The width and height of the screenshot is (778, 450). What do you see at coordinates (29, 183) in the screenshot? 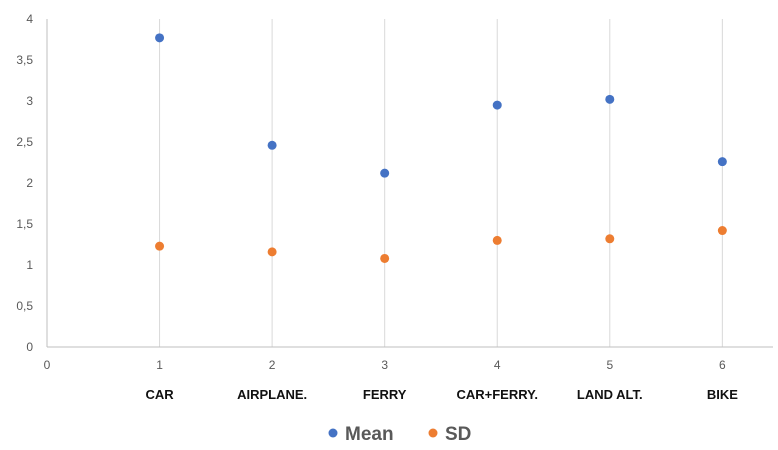
I see `y-tick-label: 2` at bounding box center [29, 183].